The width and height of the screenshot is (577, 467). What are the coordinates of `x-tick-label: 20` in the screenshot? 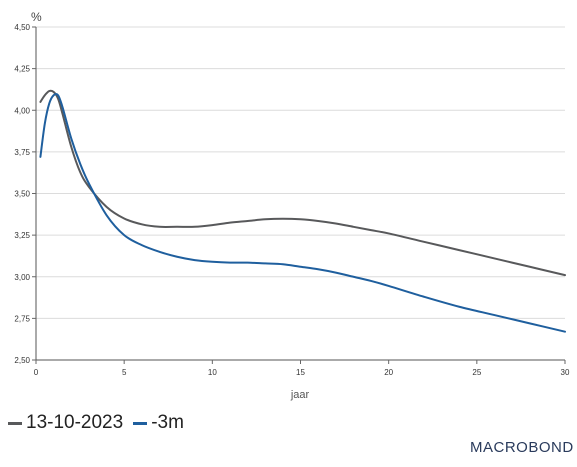 It's located at (388, 372).